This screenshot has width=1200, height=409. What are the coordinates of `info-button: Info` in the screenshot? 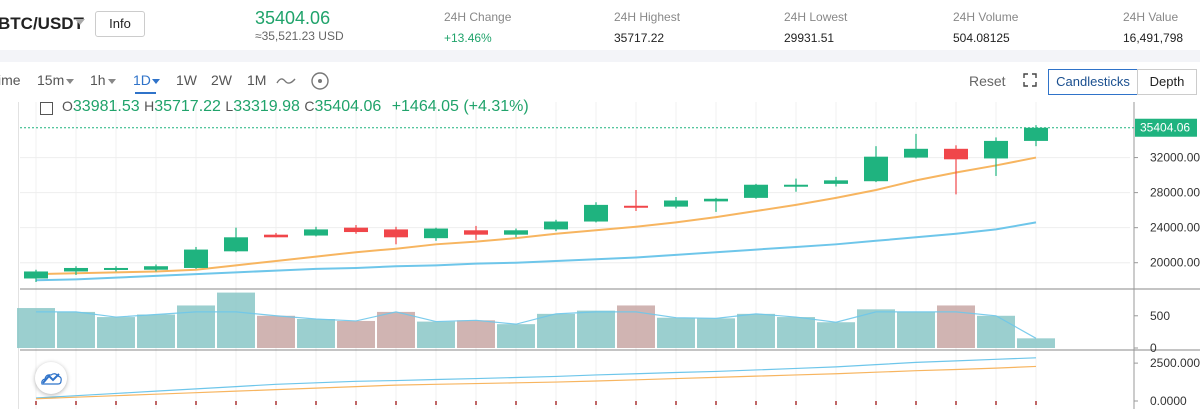 It's located at (120, 24).